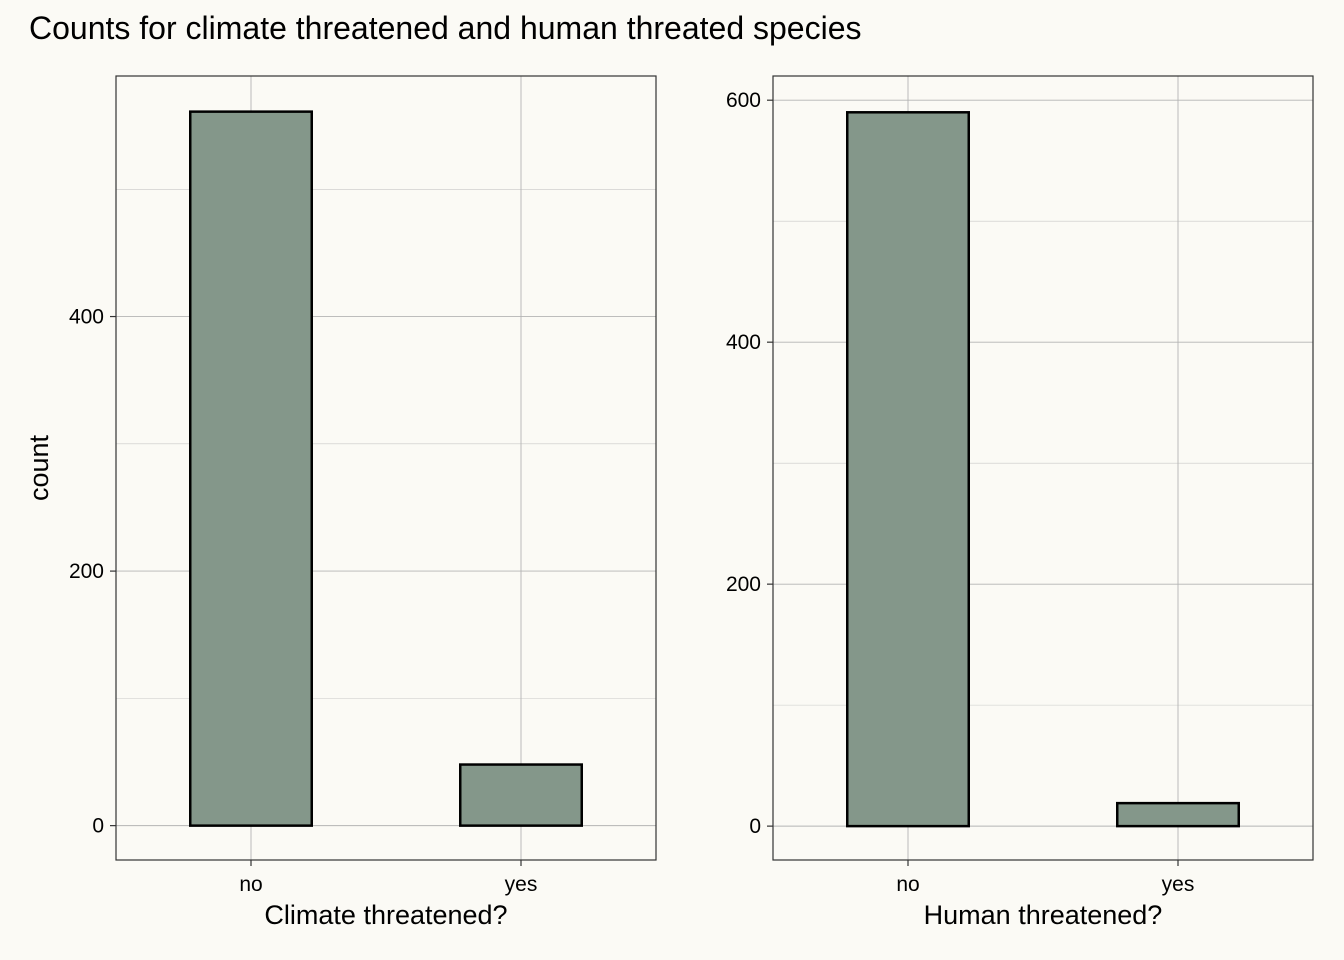  I want to click on x-axis-label: Human threatened?, so click(1043, 915).